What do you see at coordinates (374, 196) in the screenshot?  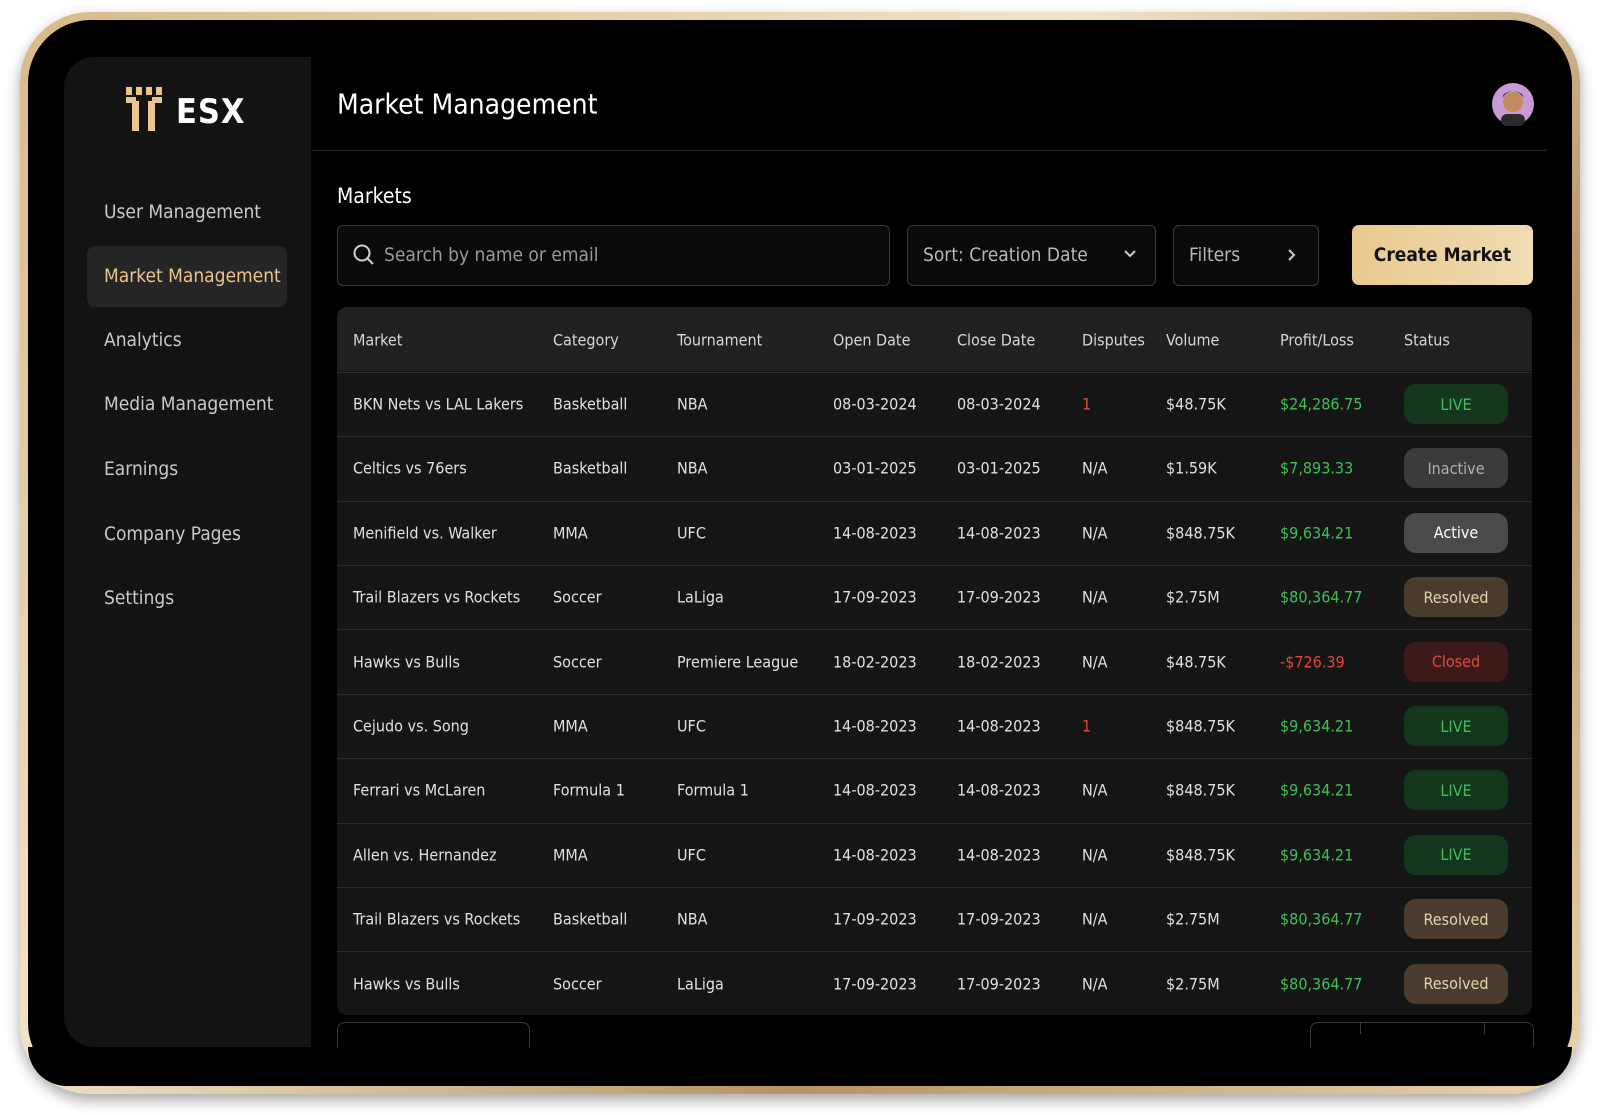 I see `section-title: Markets` at bounding box center [374, 196].